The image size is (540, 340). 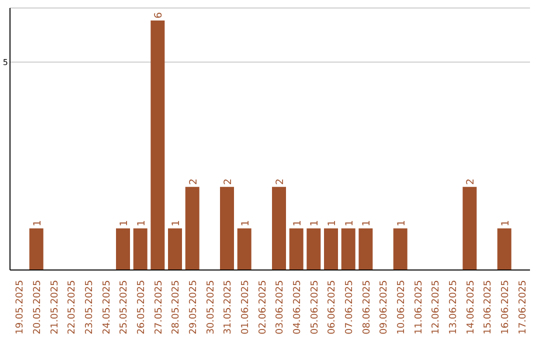 I want to click on x-tick-label: 11.06.2025, so click(x=418, y=307).